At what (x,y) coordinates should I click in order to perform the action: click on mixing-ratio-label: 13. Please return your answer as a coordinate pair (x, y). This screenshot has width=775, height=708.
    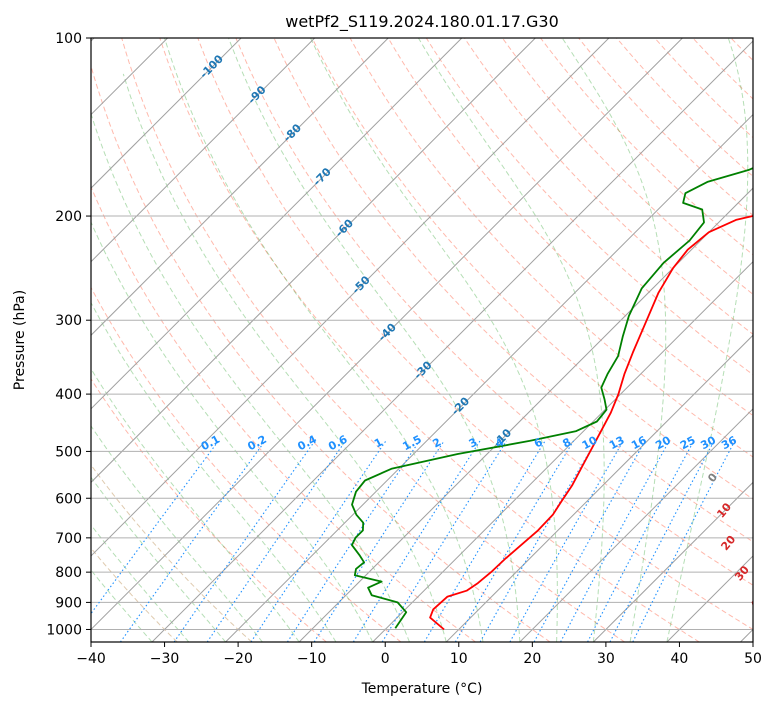
    Looking at the image, I should click on (617, 443).